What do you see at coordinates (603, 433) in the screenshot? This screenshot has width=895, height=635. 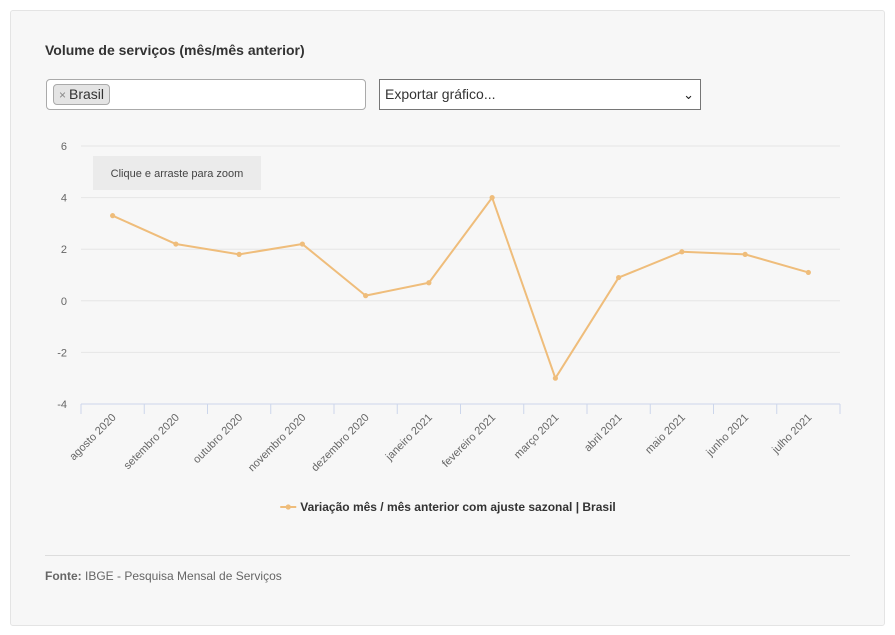 I see `x-tick-label: abril 2021` at bounding box center [603, 433].